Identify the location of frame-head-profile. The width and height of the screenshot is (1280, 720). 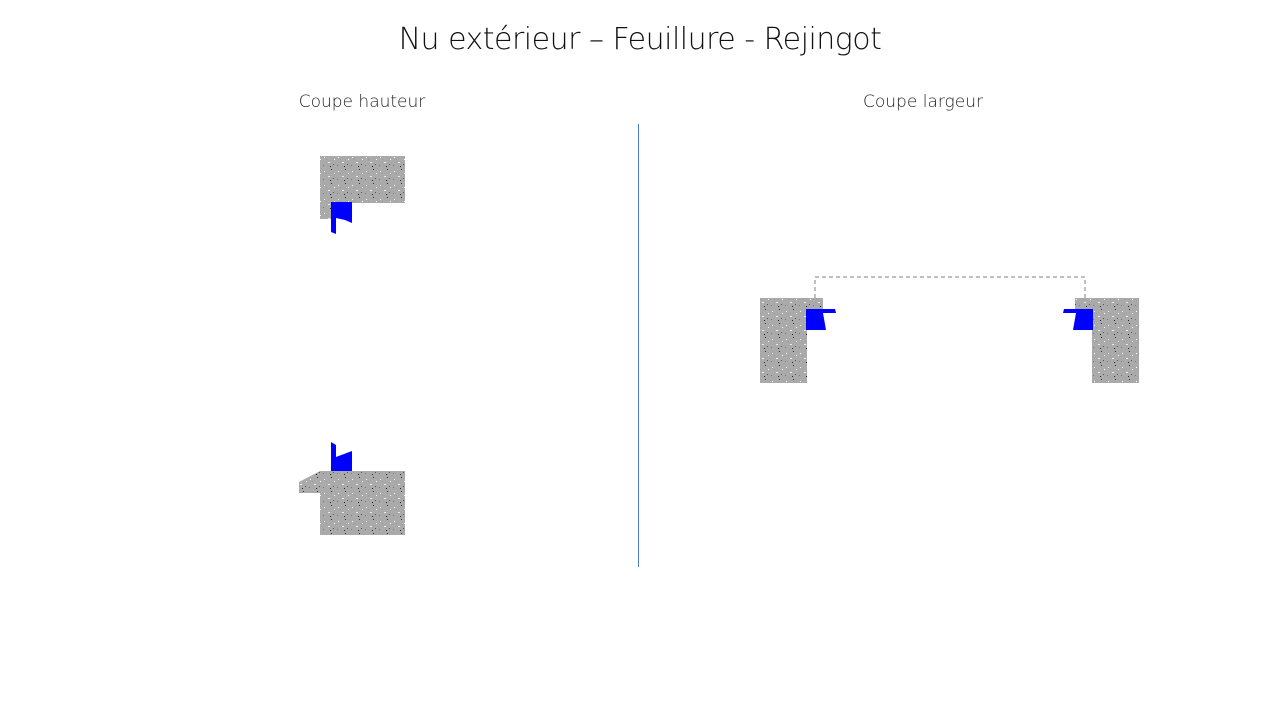
(341, 218).